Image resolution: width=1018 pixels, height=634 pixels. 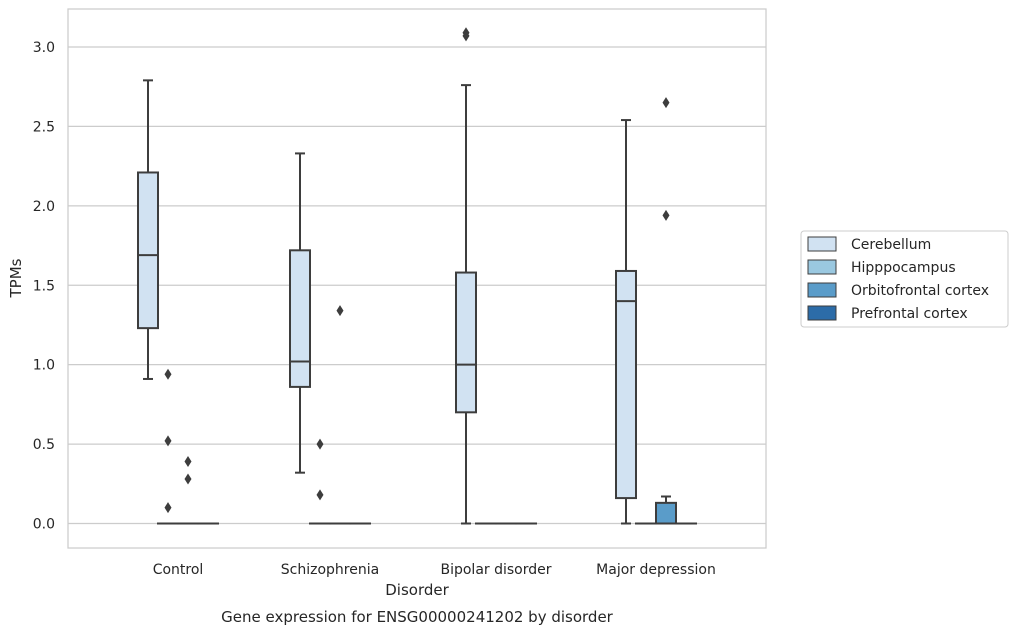 What do you see at coordinates (178, 570) in the screenshot?
I see `x-tick-label: Control` at bounding box center [178, 570].